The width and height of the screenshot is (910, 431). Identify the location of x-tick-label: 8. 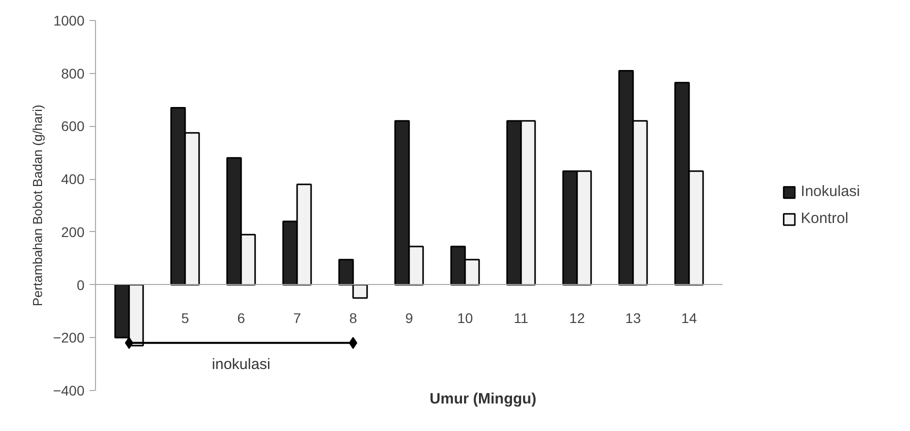
(353, 318).